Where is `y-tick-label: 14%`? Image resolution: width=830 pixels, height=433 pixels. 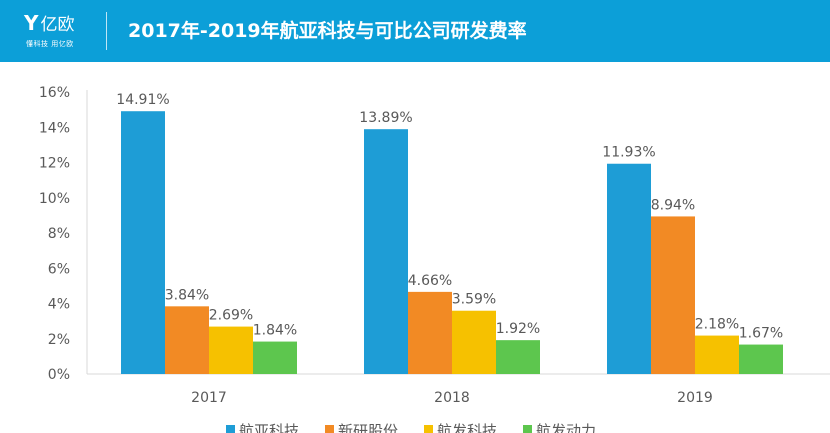 y-tick-label: 14% is located at coordinates (54, 128).